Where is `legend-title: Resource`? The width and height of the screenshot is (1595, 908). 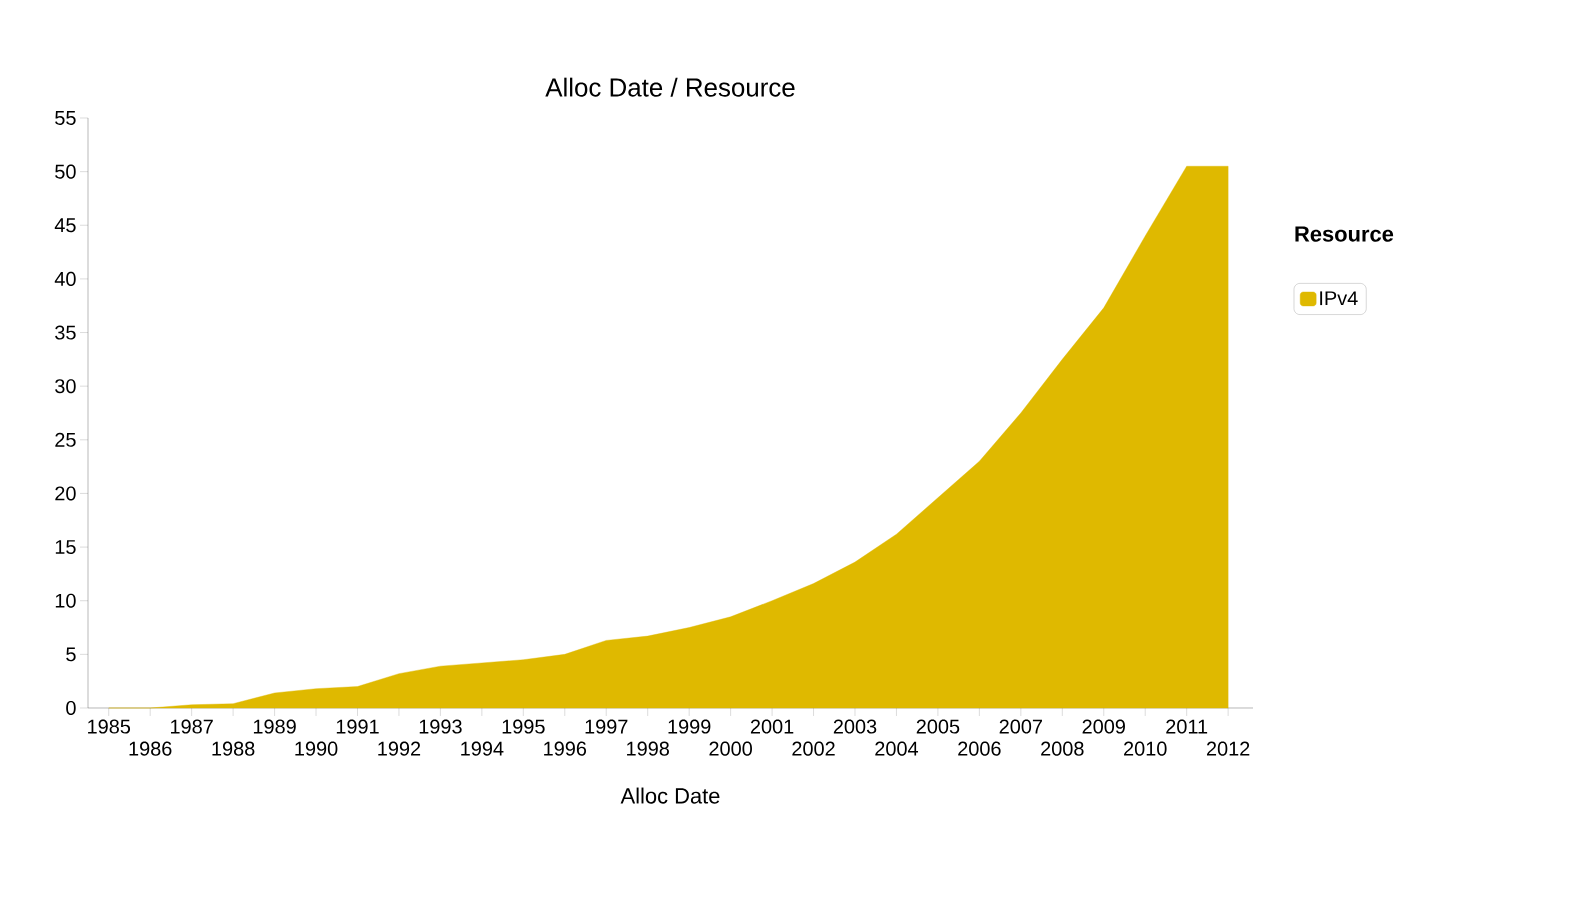 legend-title: Resource is located at coordinates (1344, 234).